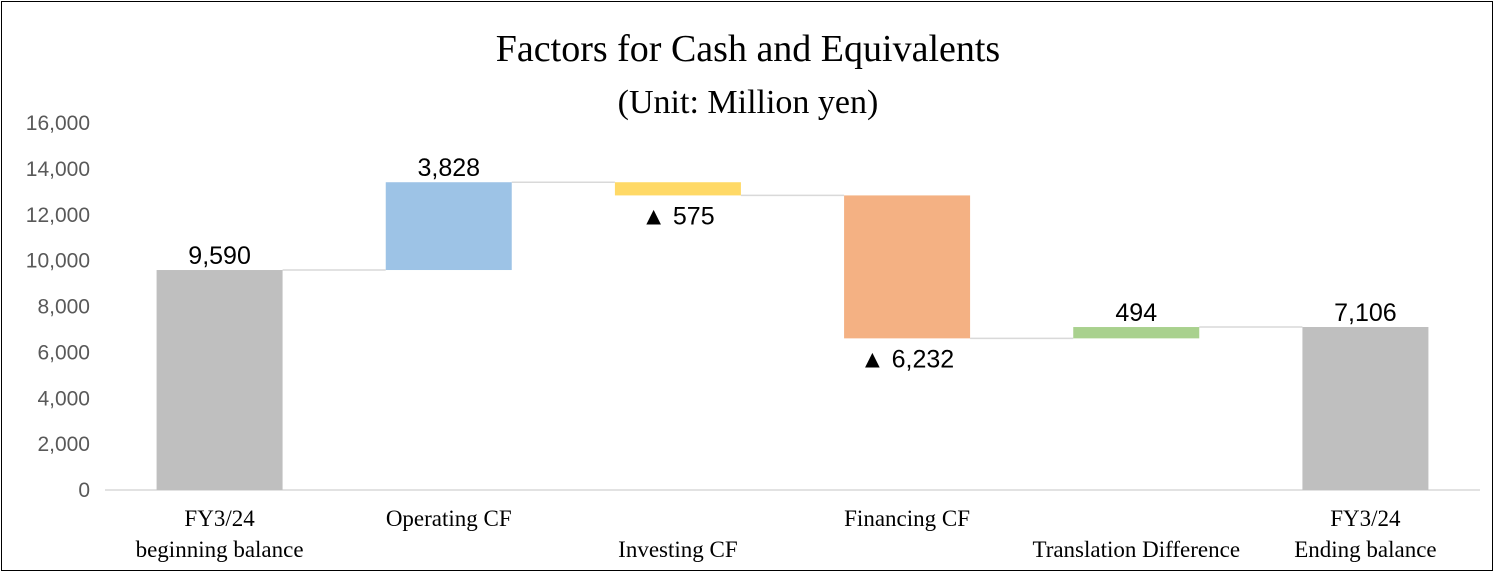 This screenshot has width=1496, height=574. What do you see at coordinates (220, 549) in the screenshot?
I see `category-label: beginning balance` at bounding box center [220, 549].